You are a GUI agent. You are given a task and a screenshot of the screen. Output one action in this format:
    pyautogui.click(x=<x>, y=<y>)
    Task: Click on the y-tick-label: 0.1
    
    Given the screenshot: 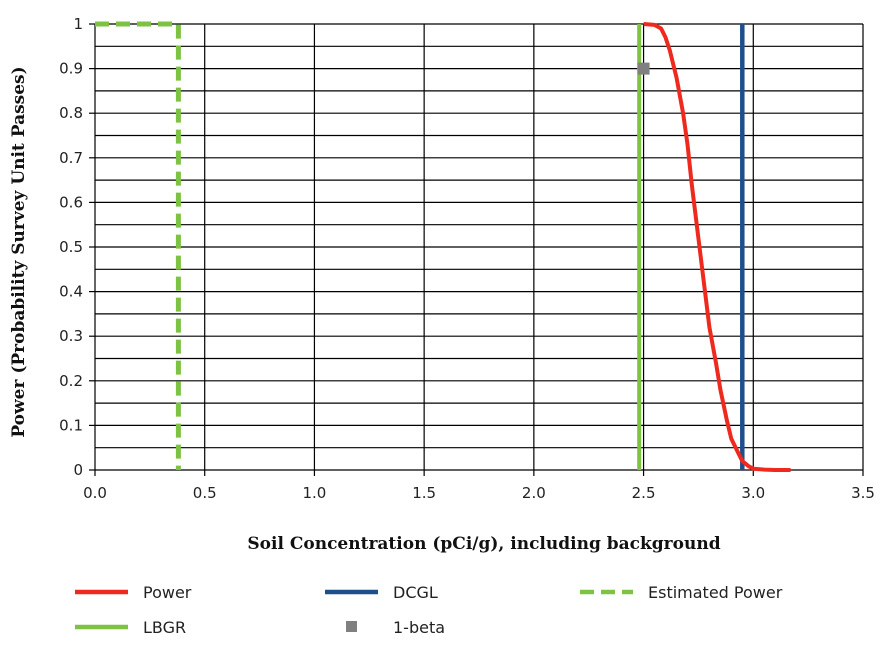 What is the action you would take?
    pyautogui.click(x=71, y=425)
    